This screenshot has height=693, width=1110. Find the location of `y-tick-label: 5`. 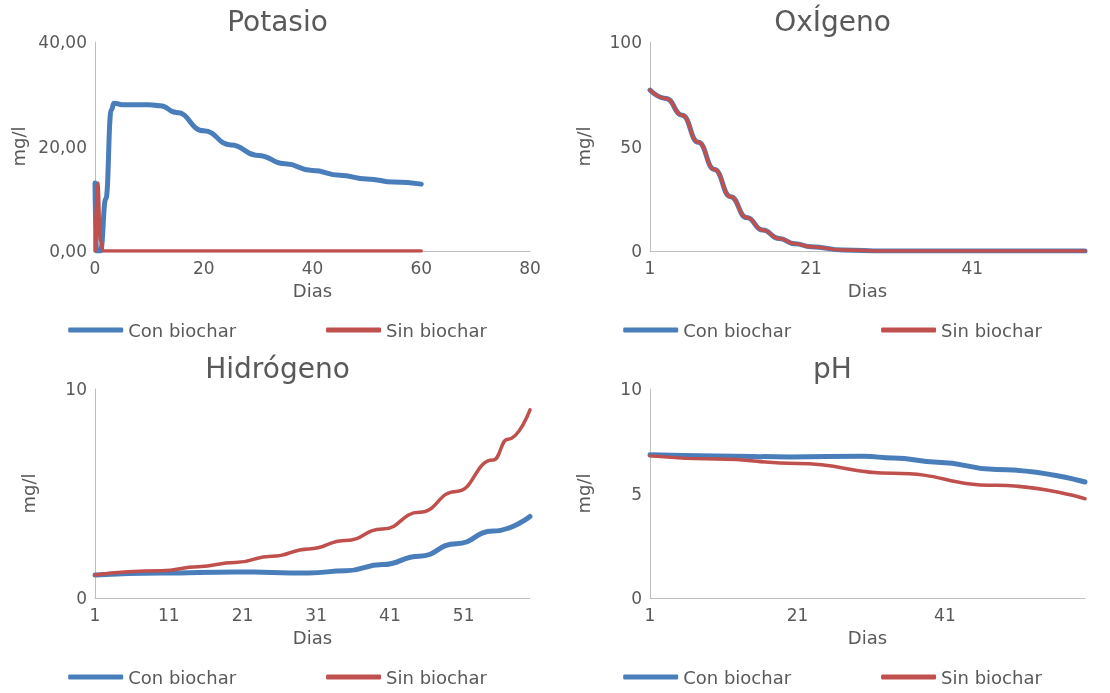

y-tick-label: 5 is located at coordinates (636, 493).